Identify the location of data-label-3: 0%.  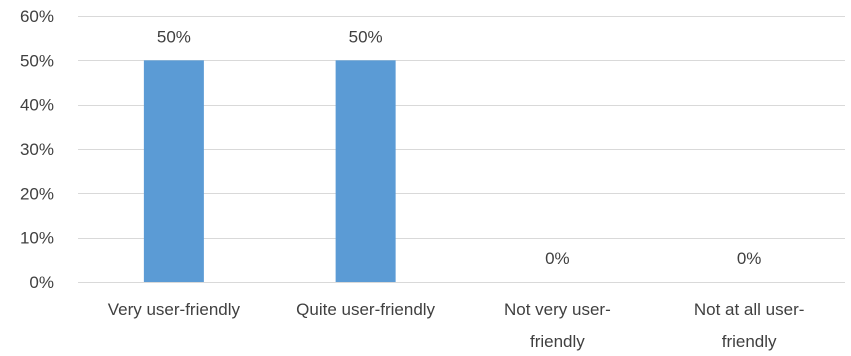
(749, 258).